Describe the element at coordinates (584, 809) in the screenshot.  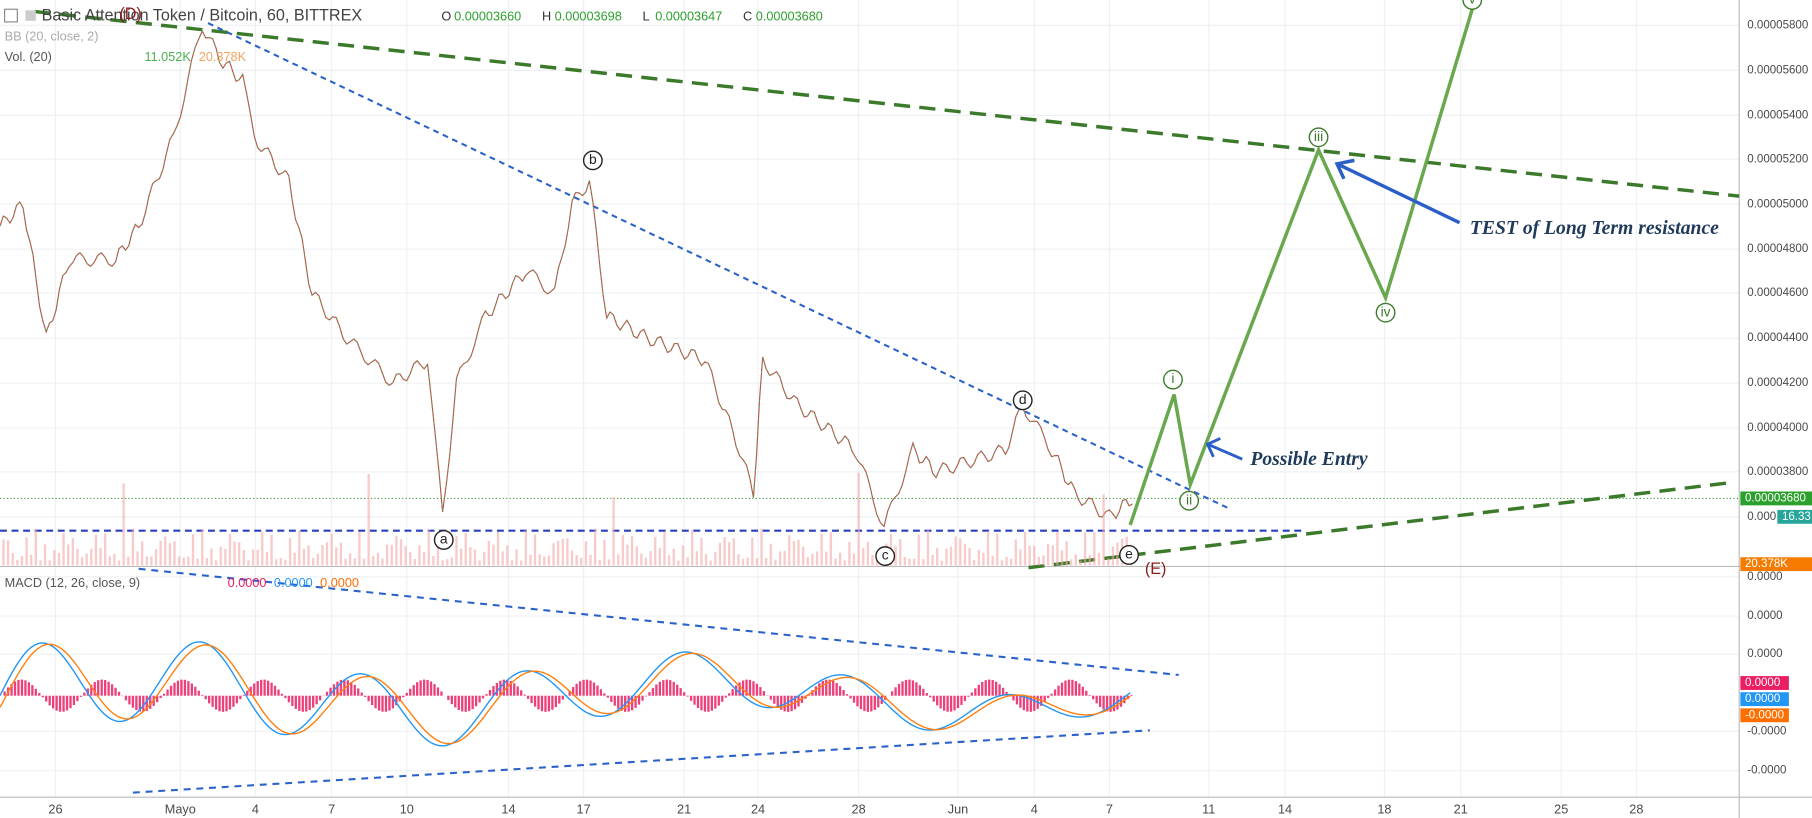
I see `time-label: 17` at that location.